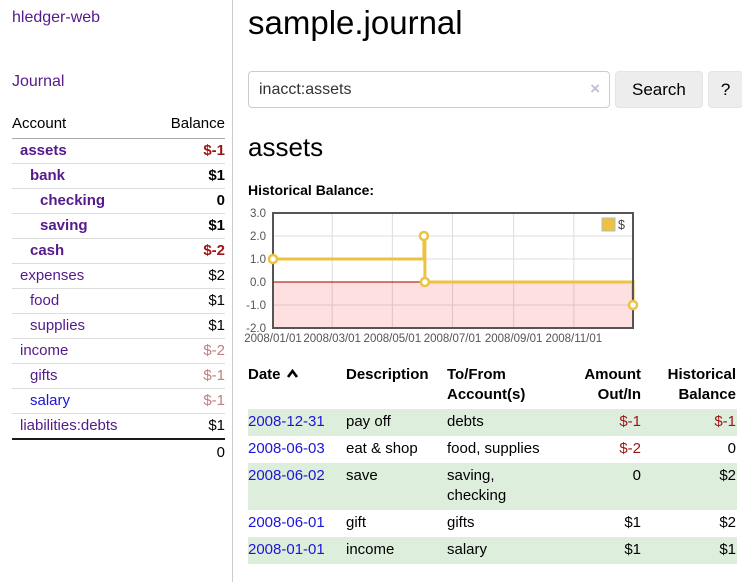 The width and height of the screenshot is (742, 582). What do you see at coordinates (118, 301) in the screenshot?
I see `account-row: food $1` at bounding box center [118, 301].